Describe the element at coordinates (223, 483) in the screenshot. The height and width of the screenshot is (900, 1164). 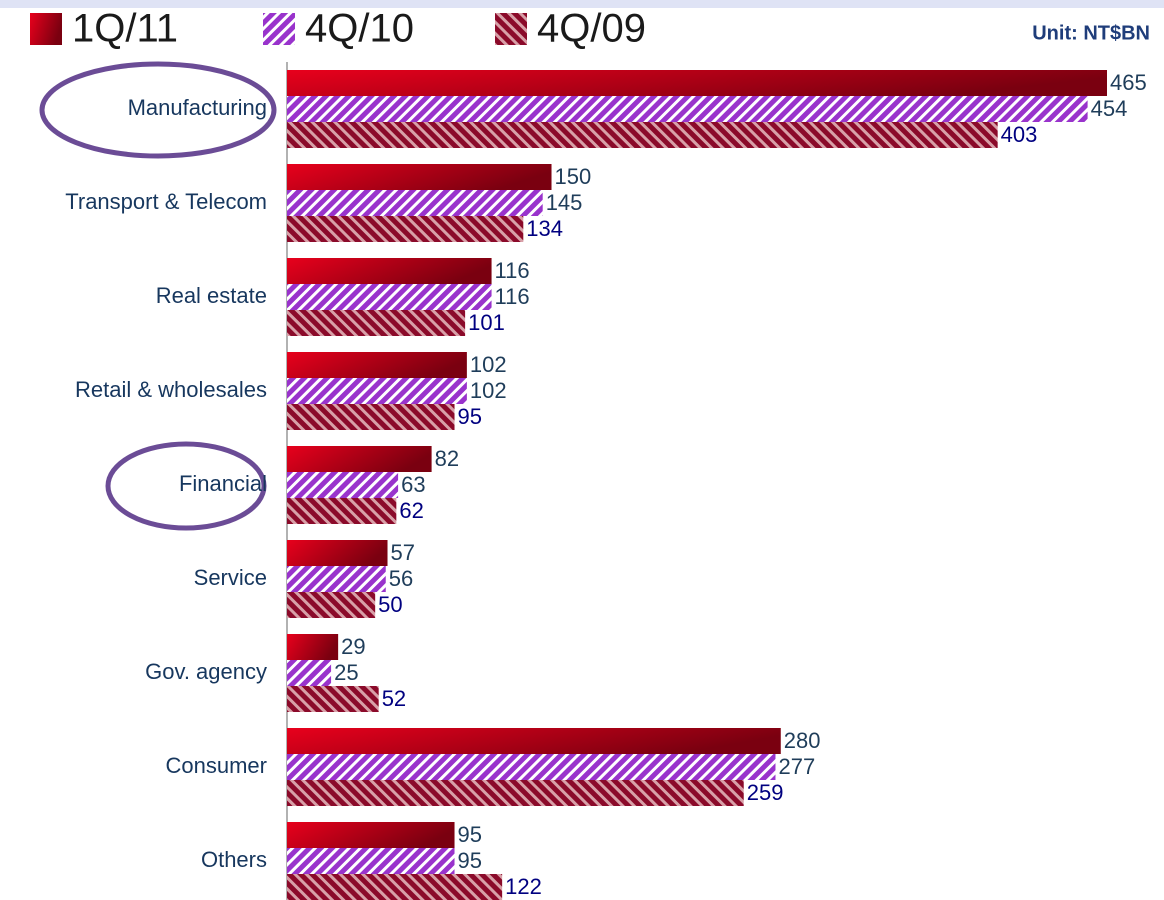
I see `category-label: Financial` at that location.